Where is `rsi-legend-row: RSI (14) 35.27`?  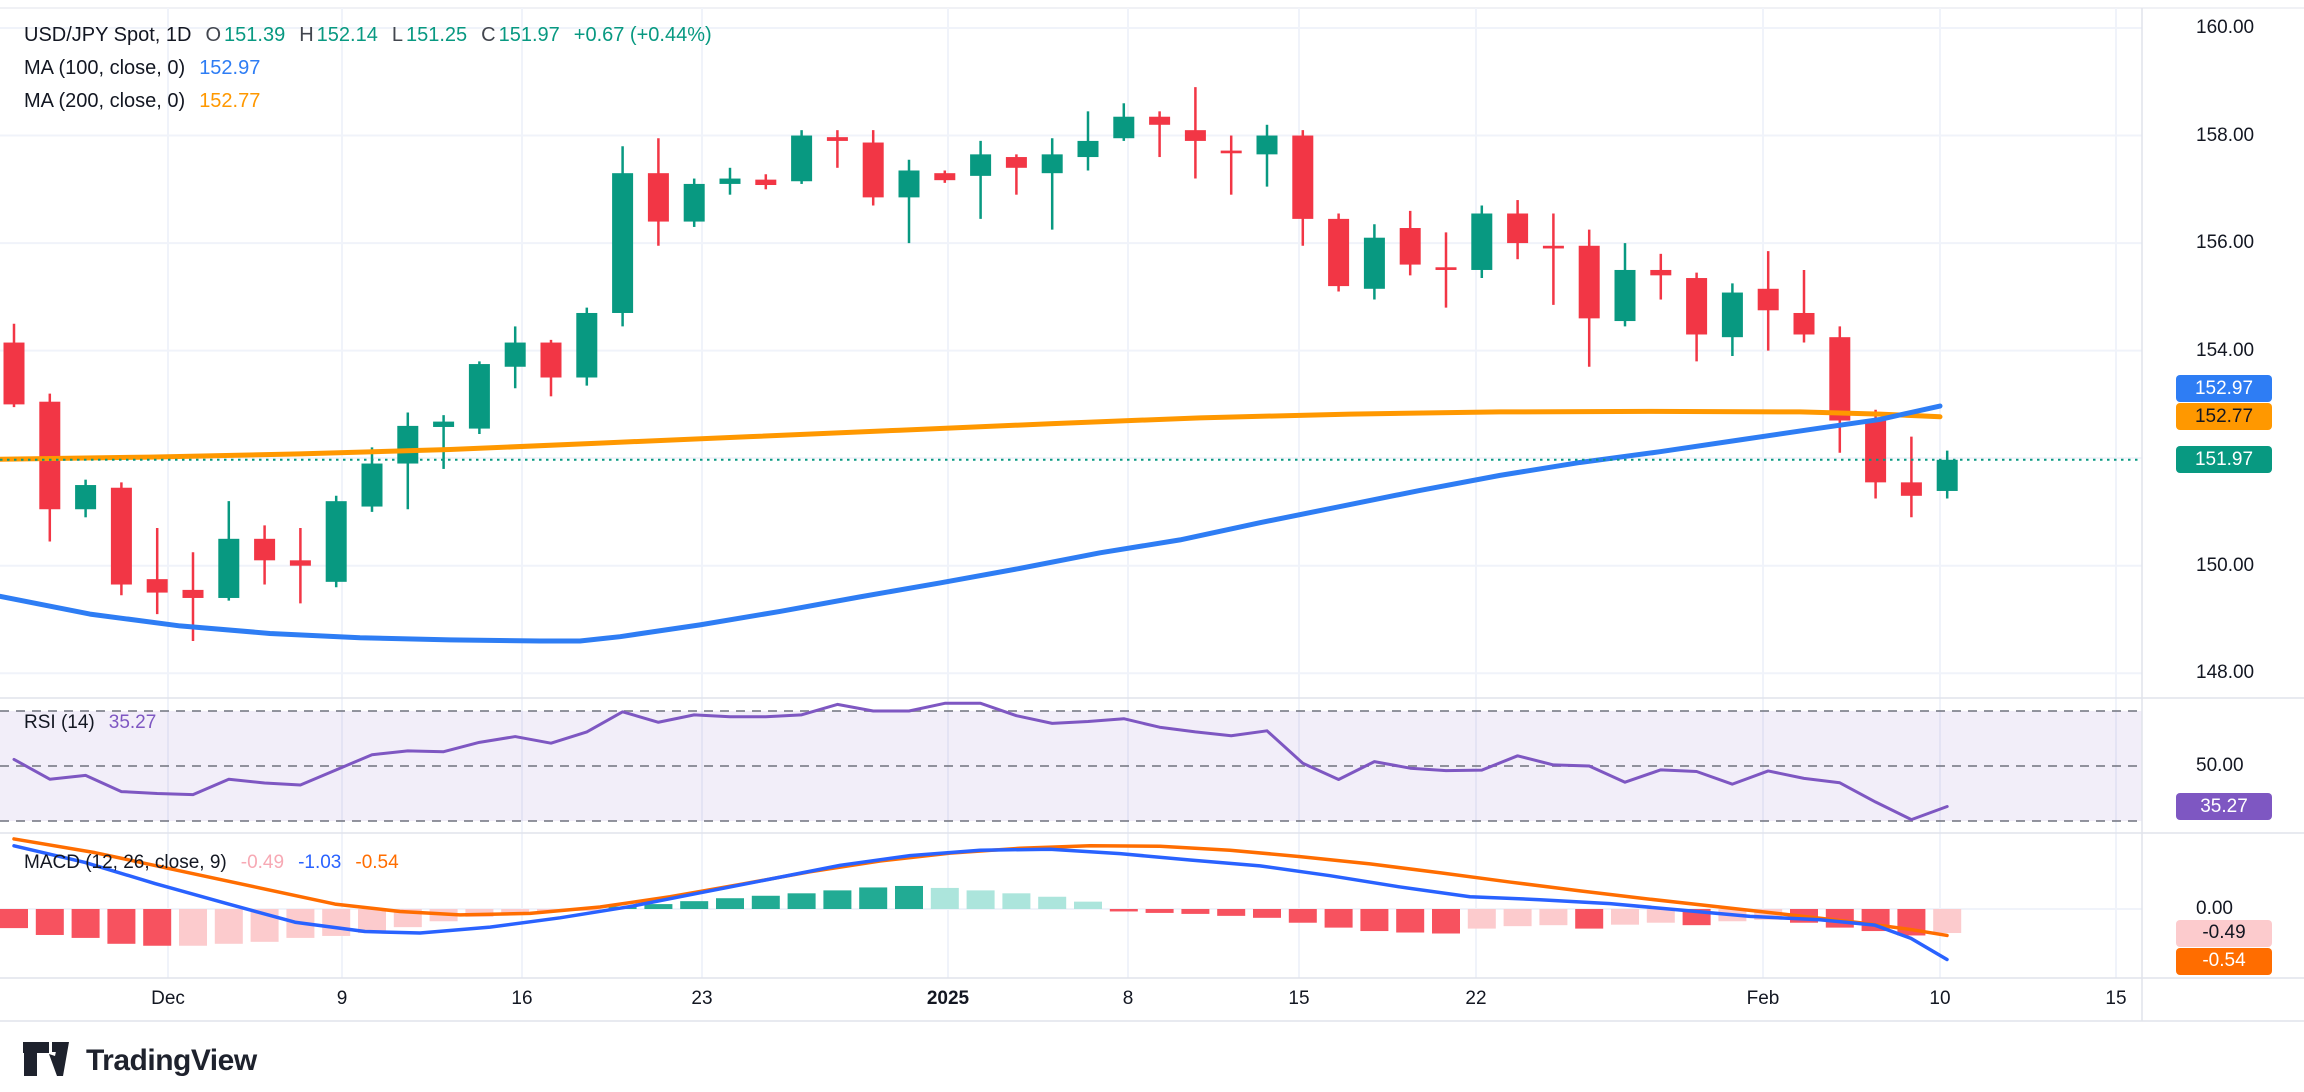
rsi-legend-row: RSI (14) 35.27 is located at coordinates (90, 723).